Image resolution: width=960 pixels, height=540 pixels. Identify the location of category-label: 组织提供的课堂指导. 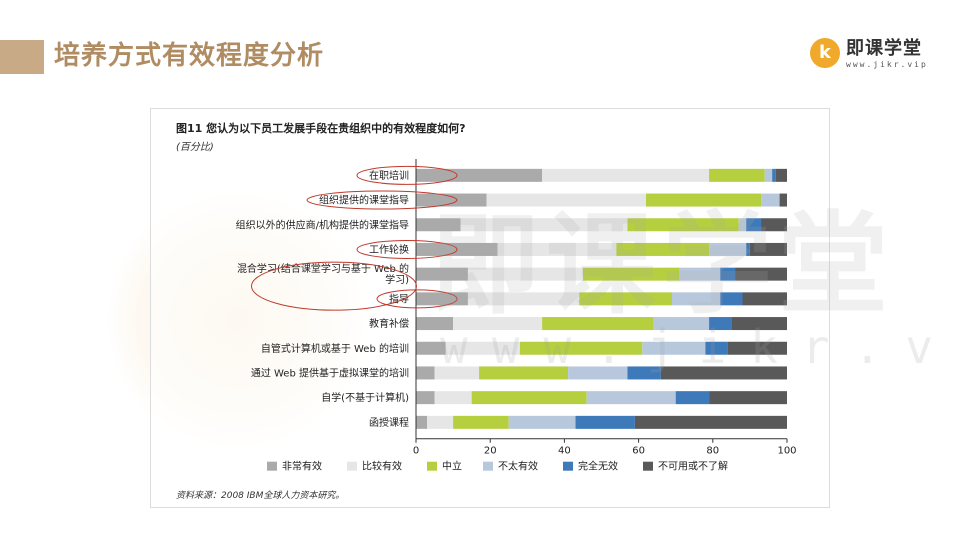
(364, 200).